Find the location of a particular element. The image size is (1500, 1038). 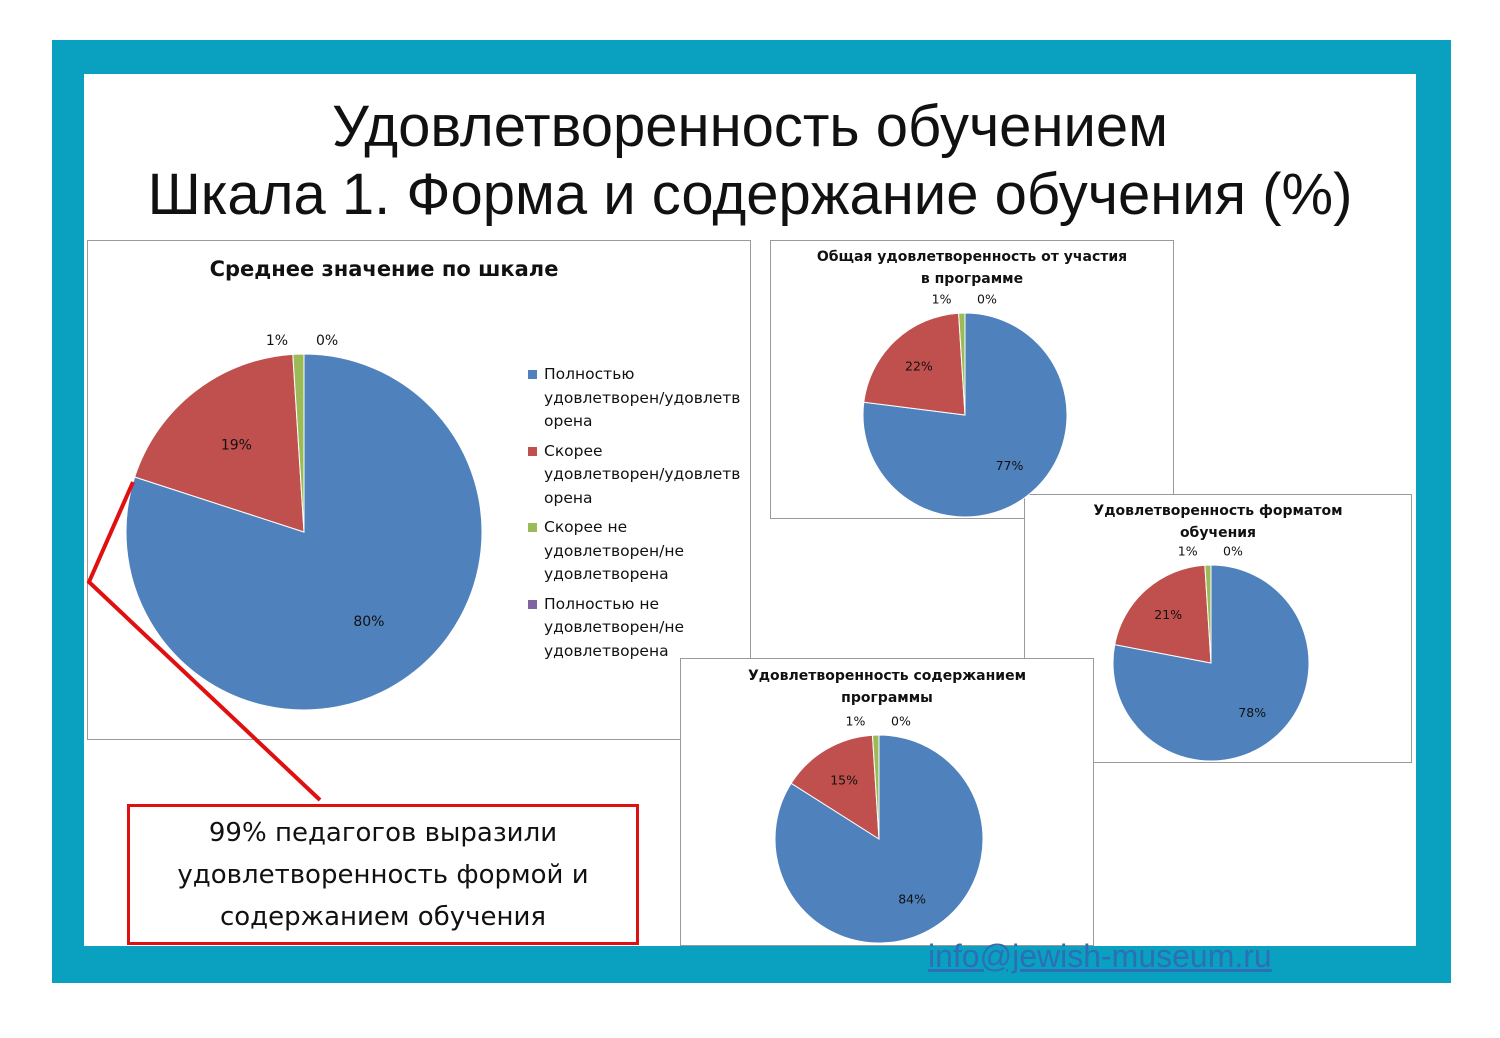

legend-item: Скорее не удовлетворен/не удовлетворена is located at coordinates (638, 551).